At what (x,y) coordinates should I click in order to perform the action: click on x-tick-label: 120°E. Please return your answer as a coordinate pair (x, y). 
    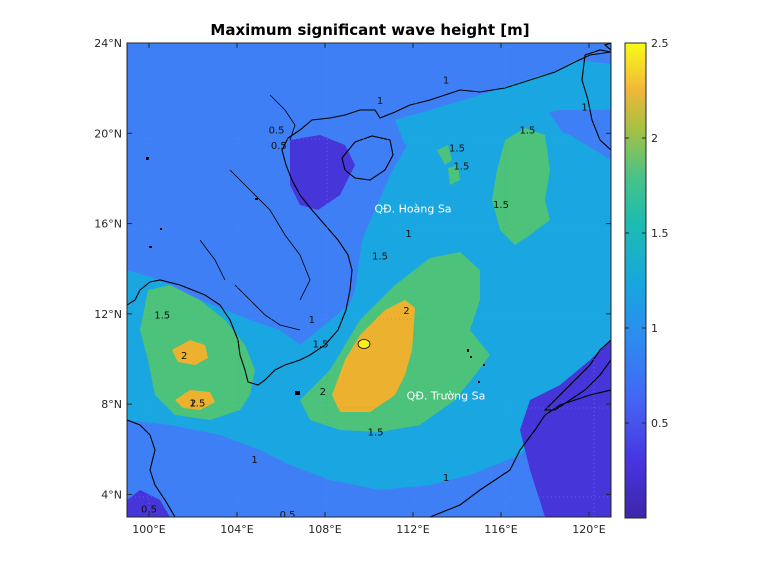
    Looking at the image, I should click on (588, 529).